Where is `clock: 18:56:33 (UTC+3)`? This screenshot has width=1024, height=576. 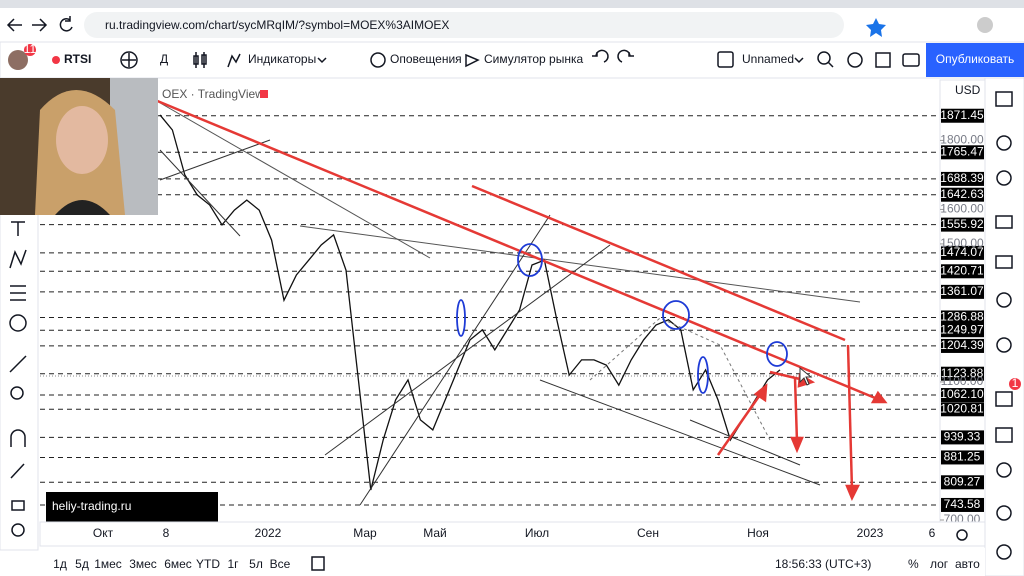 clock: 18:56:33 (UTC+3) is located at coordinates (823, 564).